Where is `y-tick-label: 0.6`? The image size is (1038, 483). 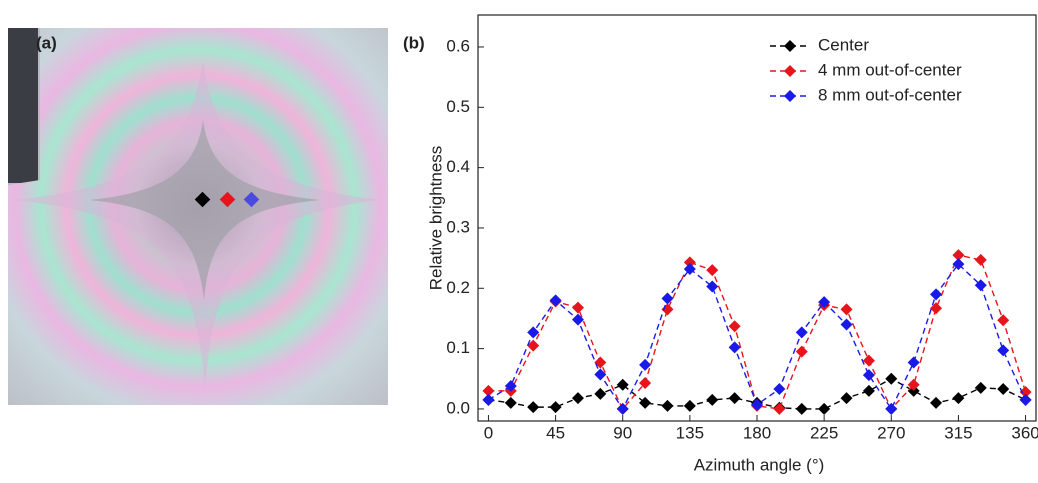 y-tick-label: 0.6 is located at coordinates (458, 45).